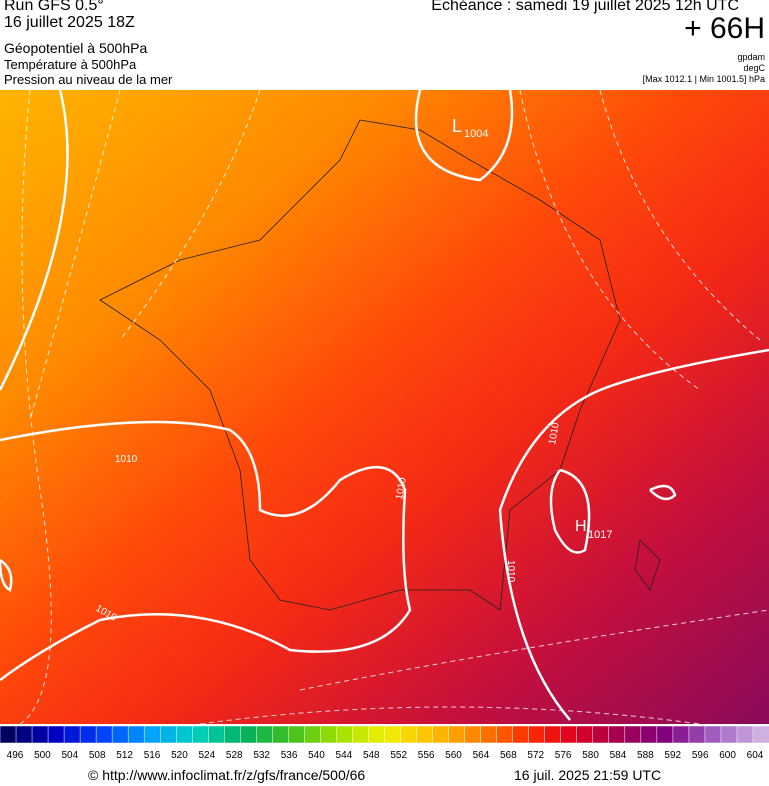 The height and width of the screenshot is (786, 769). Describe the element at coordinates (581, 526) in the screenshot. I see `high-symbol: H` at that location.